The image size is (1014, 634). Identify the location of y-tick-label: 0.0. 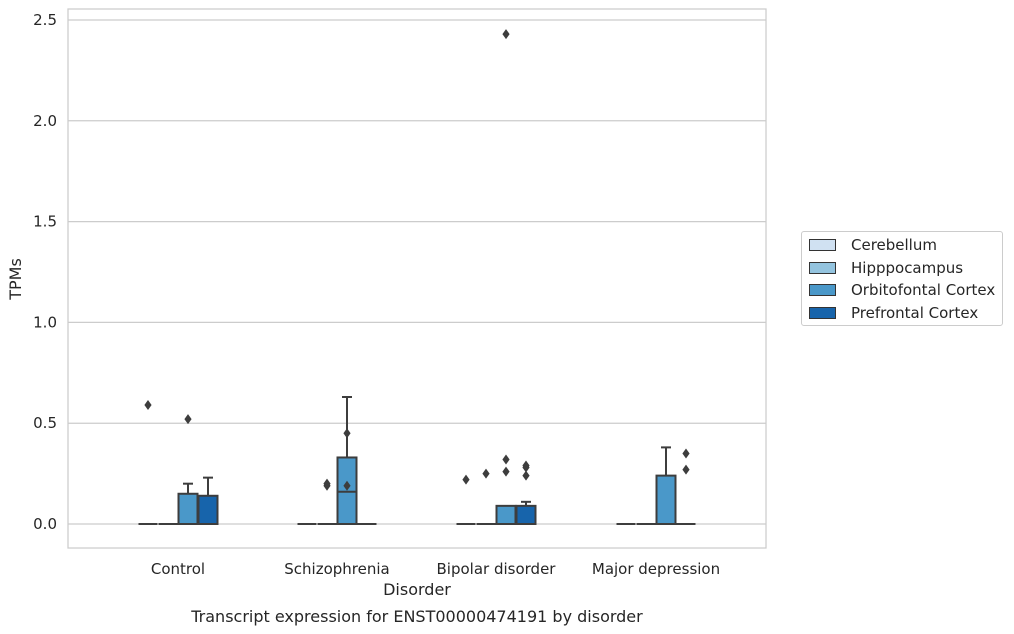
(45, 524).